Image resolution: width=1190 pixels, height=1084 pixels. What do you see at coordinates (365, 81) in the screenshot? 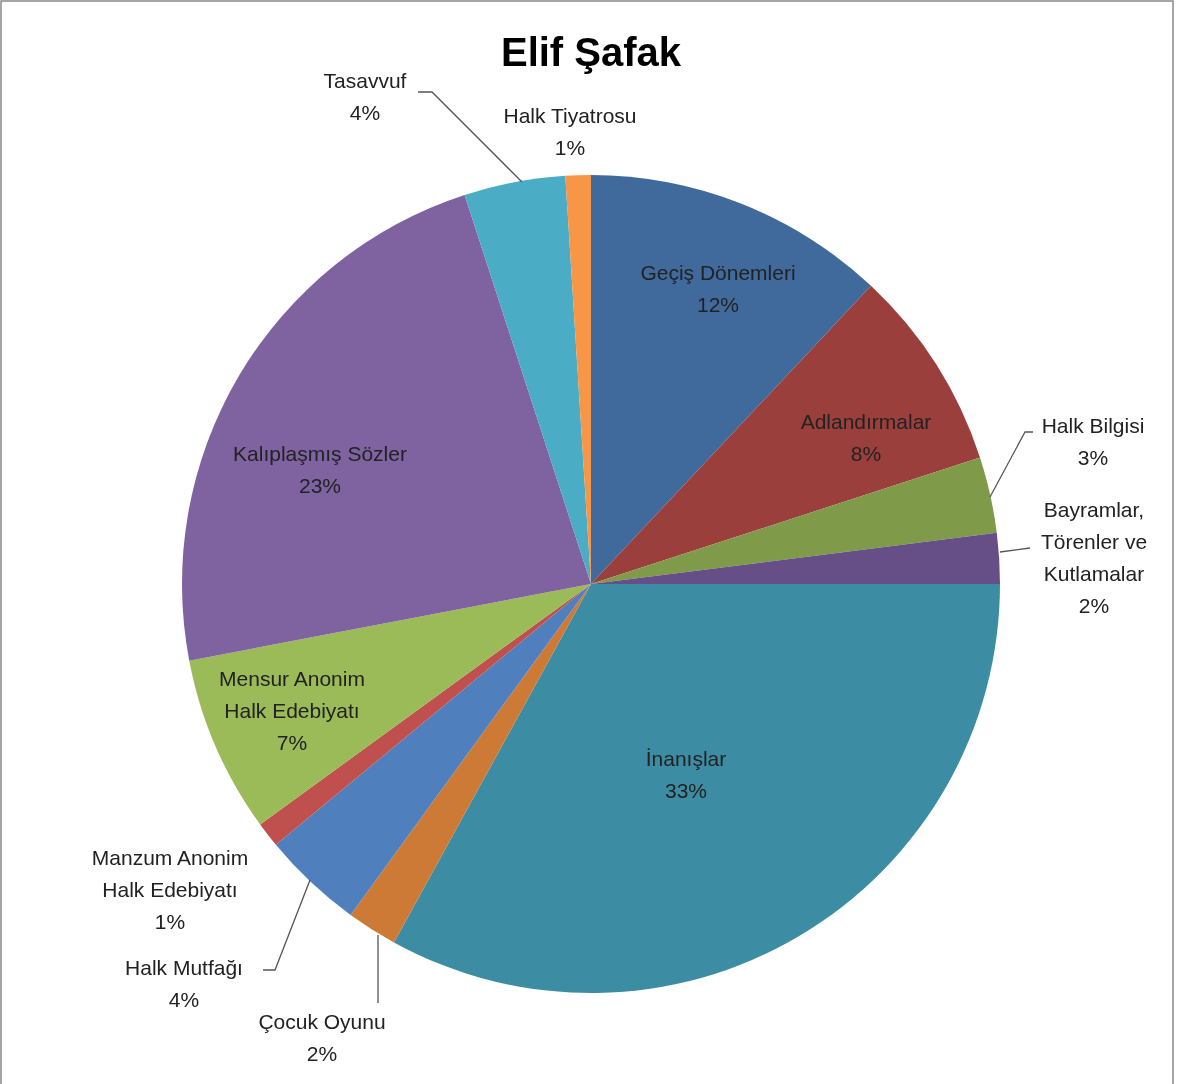
I see `slice-label: Tasavvuf` at bounding box center [365, 81].